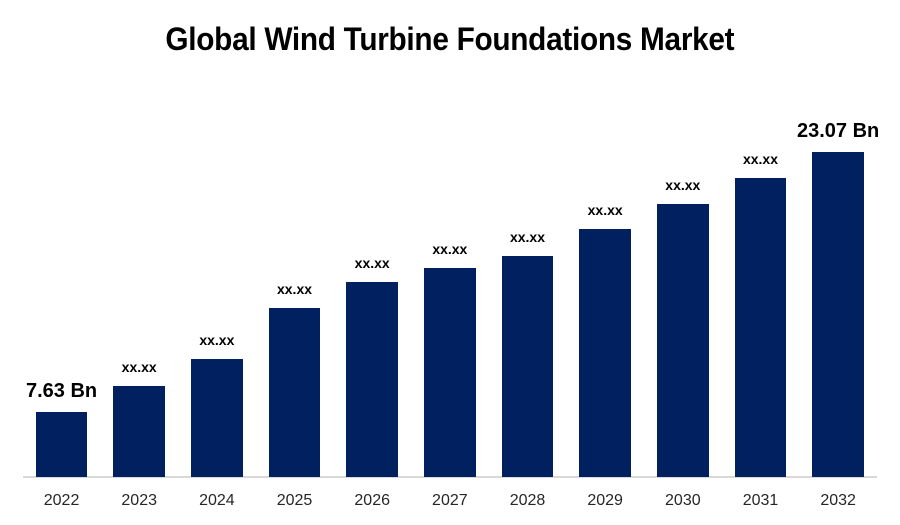 This screenshot has height=525, width=900. I want to click on bar-2030, so click(682, 340).